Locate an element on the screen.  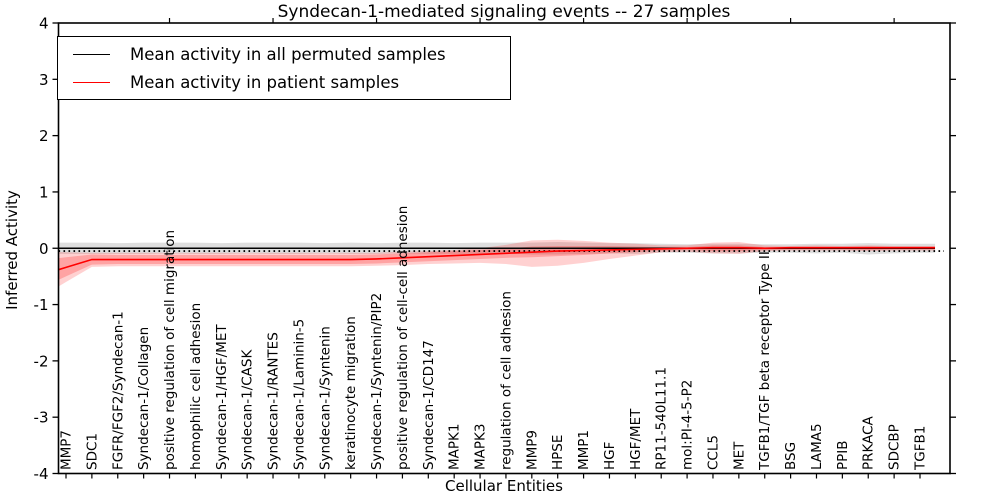
x-category-label: LAMA5 is located at coordinates (817, 446).